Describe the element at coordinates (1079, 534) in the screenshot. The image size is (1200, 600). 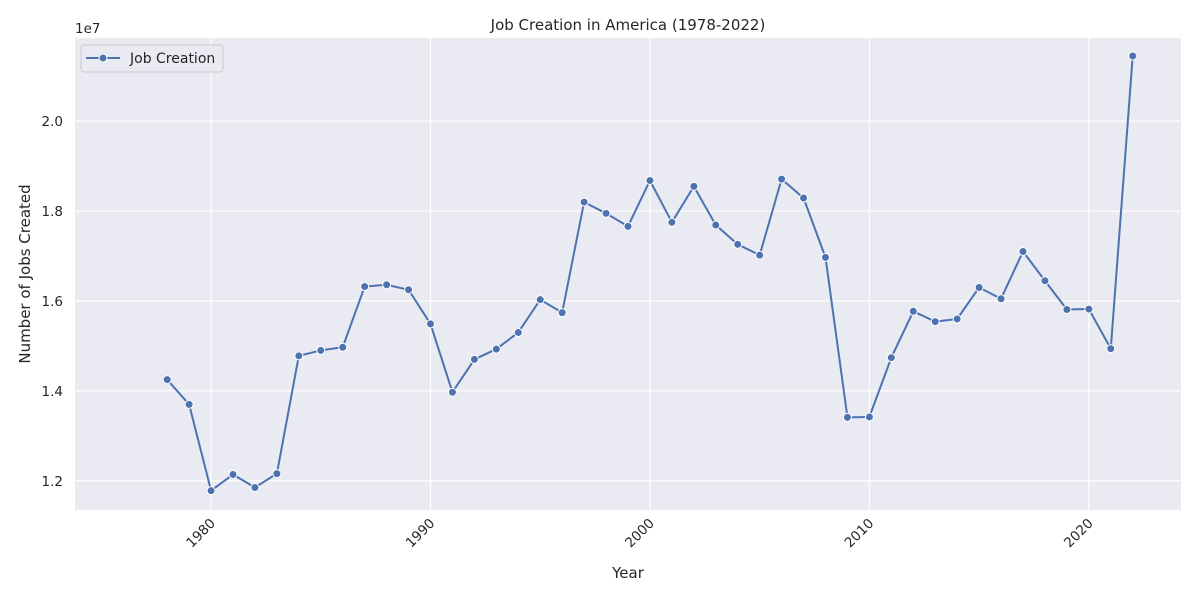
I see `x-tick-label: 2020` at that location.